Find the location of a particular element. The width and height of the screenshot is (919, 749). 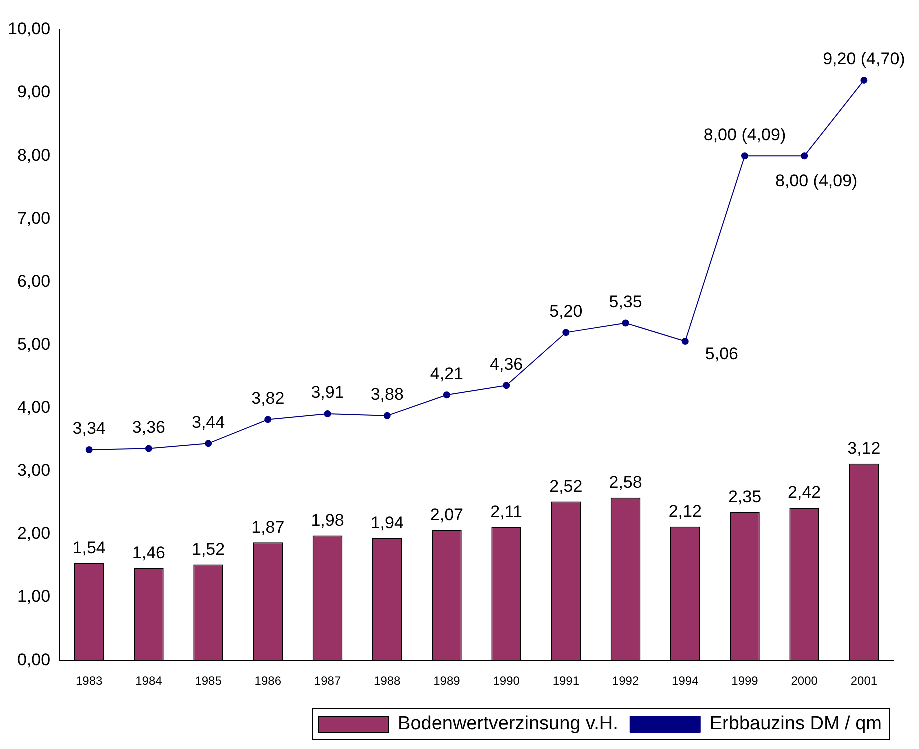

x-tick-label: 1989 is located at coordinates (447, 681).